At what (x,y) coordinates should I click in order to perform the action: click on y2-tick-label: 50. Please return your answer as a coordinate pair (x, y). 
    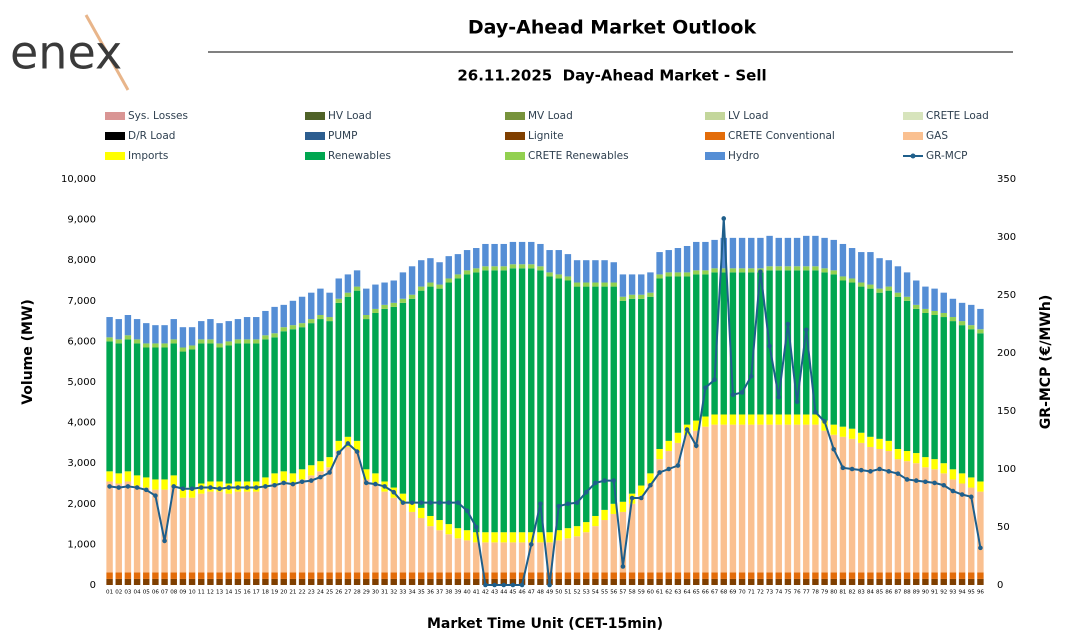
    Looking at the image, I should click on (1003, 527).